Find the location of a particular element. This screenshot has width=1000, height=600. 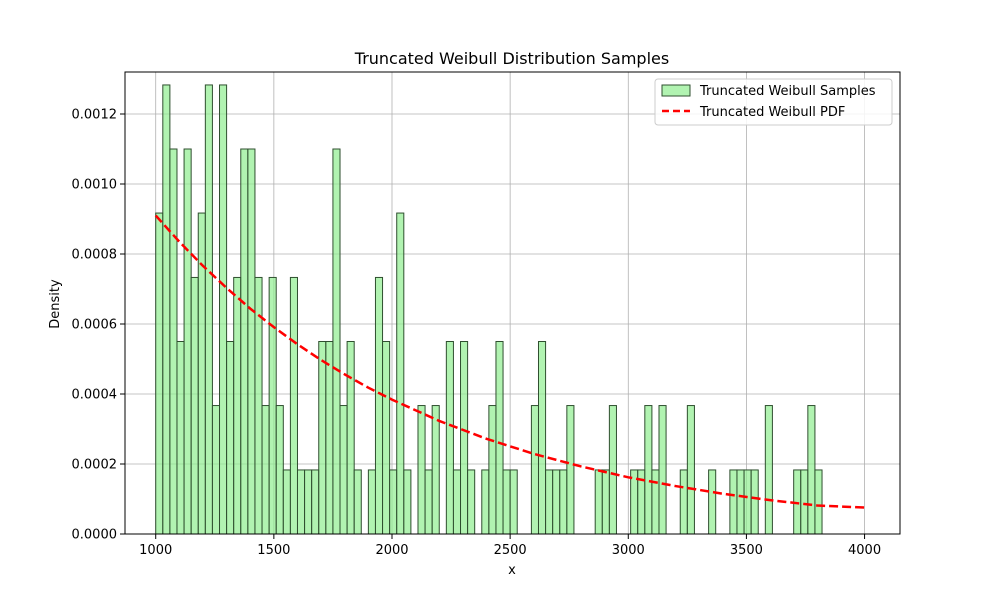

y-tick-label: 0.0000 is located at coordinates (95, 535).